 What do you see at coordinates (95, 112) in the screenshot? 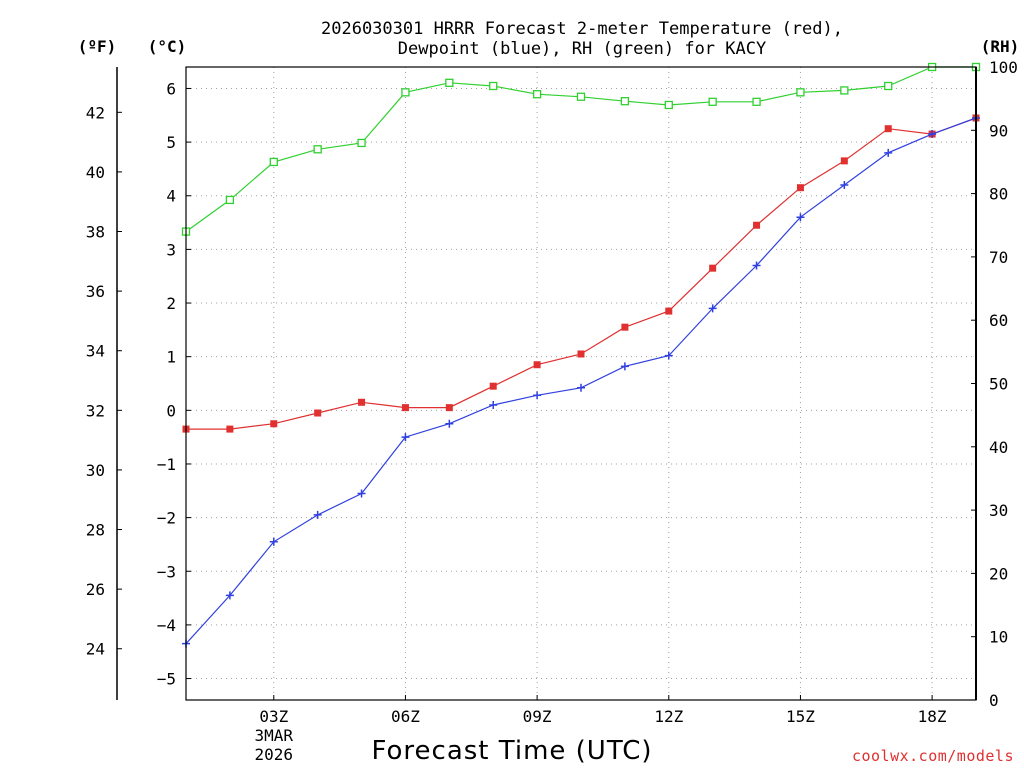
I see `fahrenheit-tick-label: 42` at bounding box center [95, 112].